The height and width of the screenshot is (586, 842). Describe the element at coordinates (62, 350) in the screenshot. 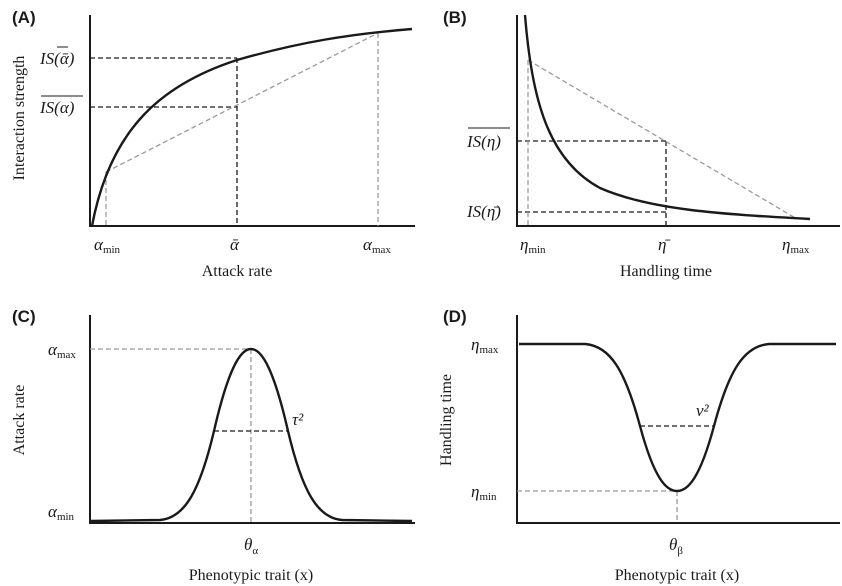

I see `panel-c-y-top: αmax` at that location.